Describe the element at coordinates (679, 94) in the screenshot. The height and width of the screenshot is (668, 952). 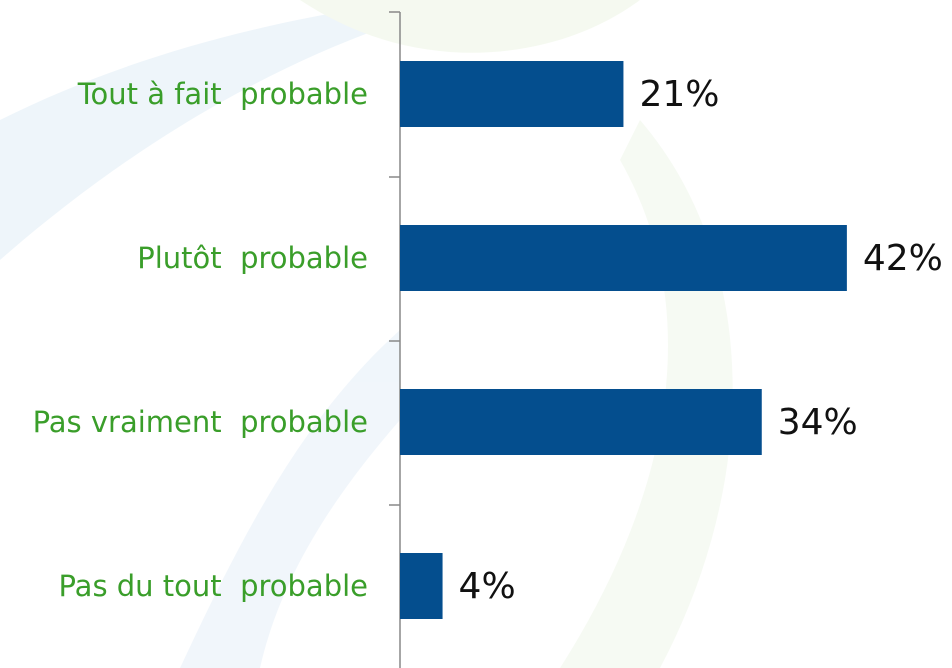
I see `value-label: 21%` at that location.